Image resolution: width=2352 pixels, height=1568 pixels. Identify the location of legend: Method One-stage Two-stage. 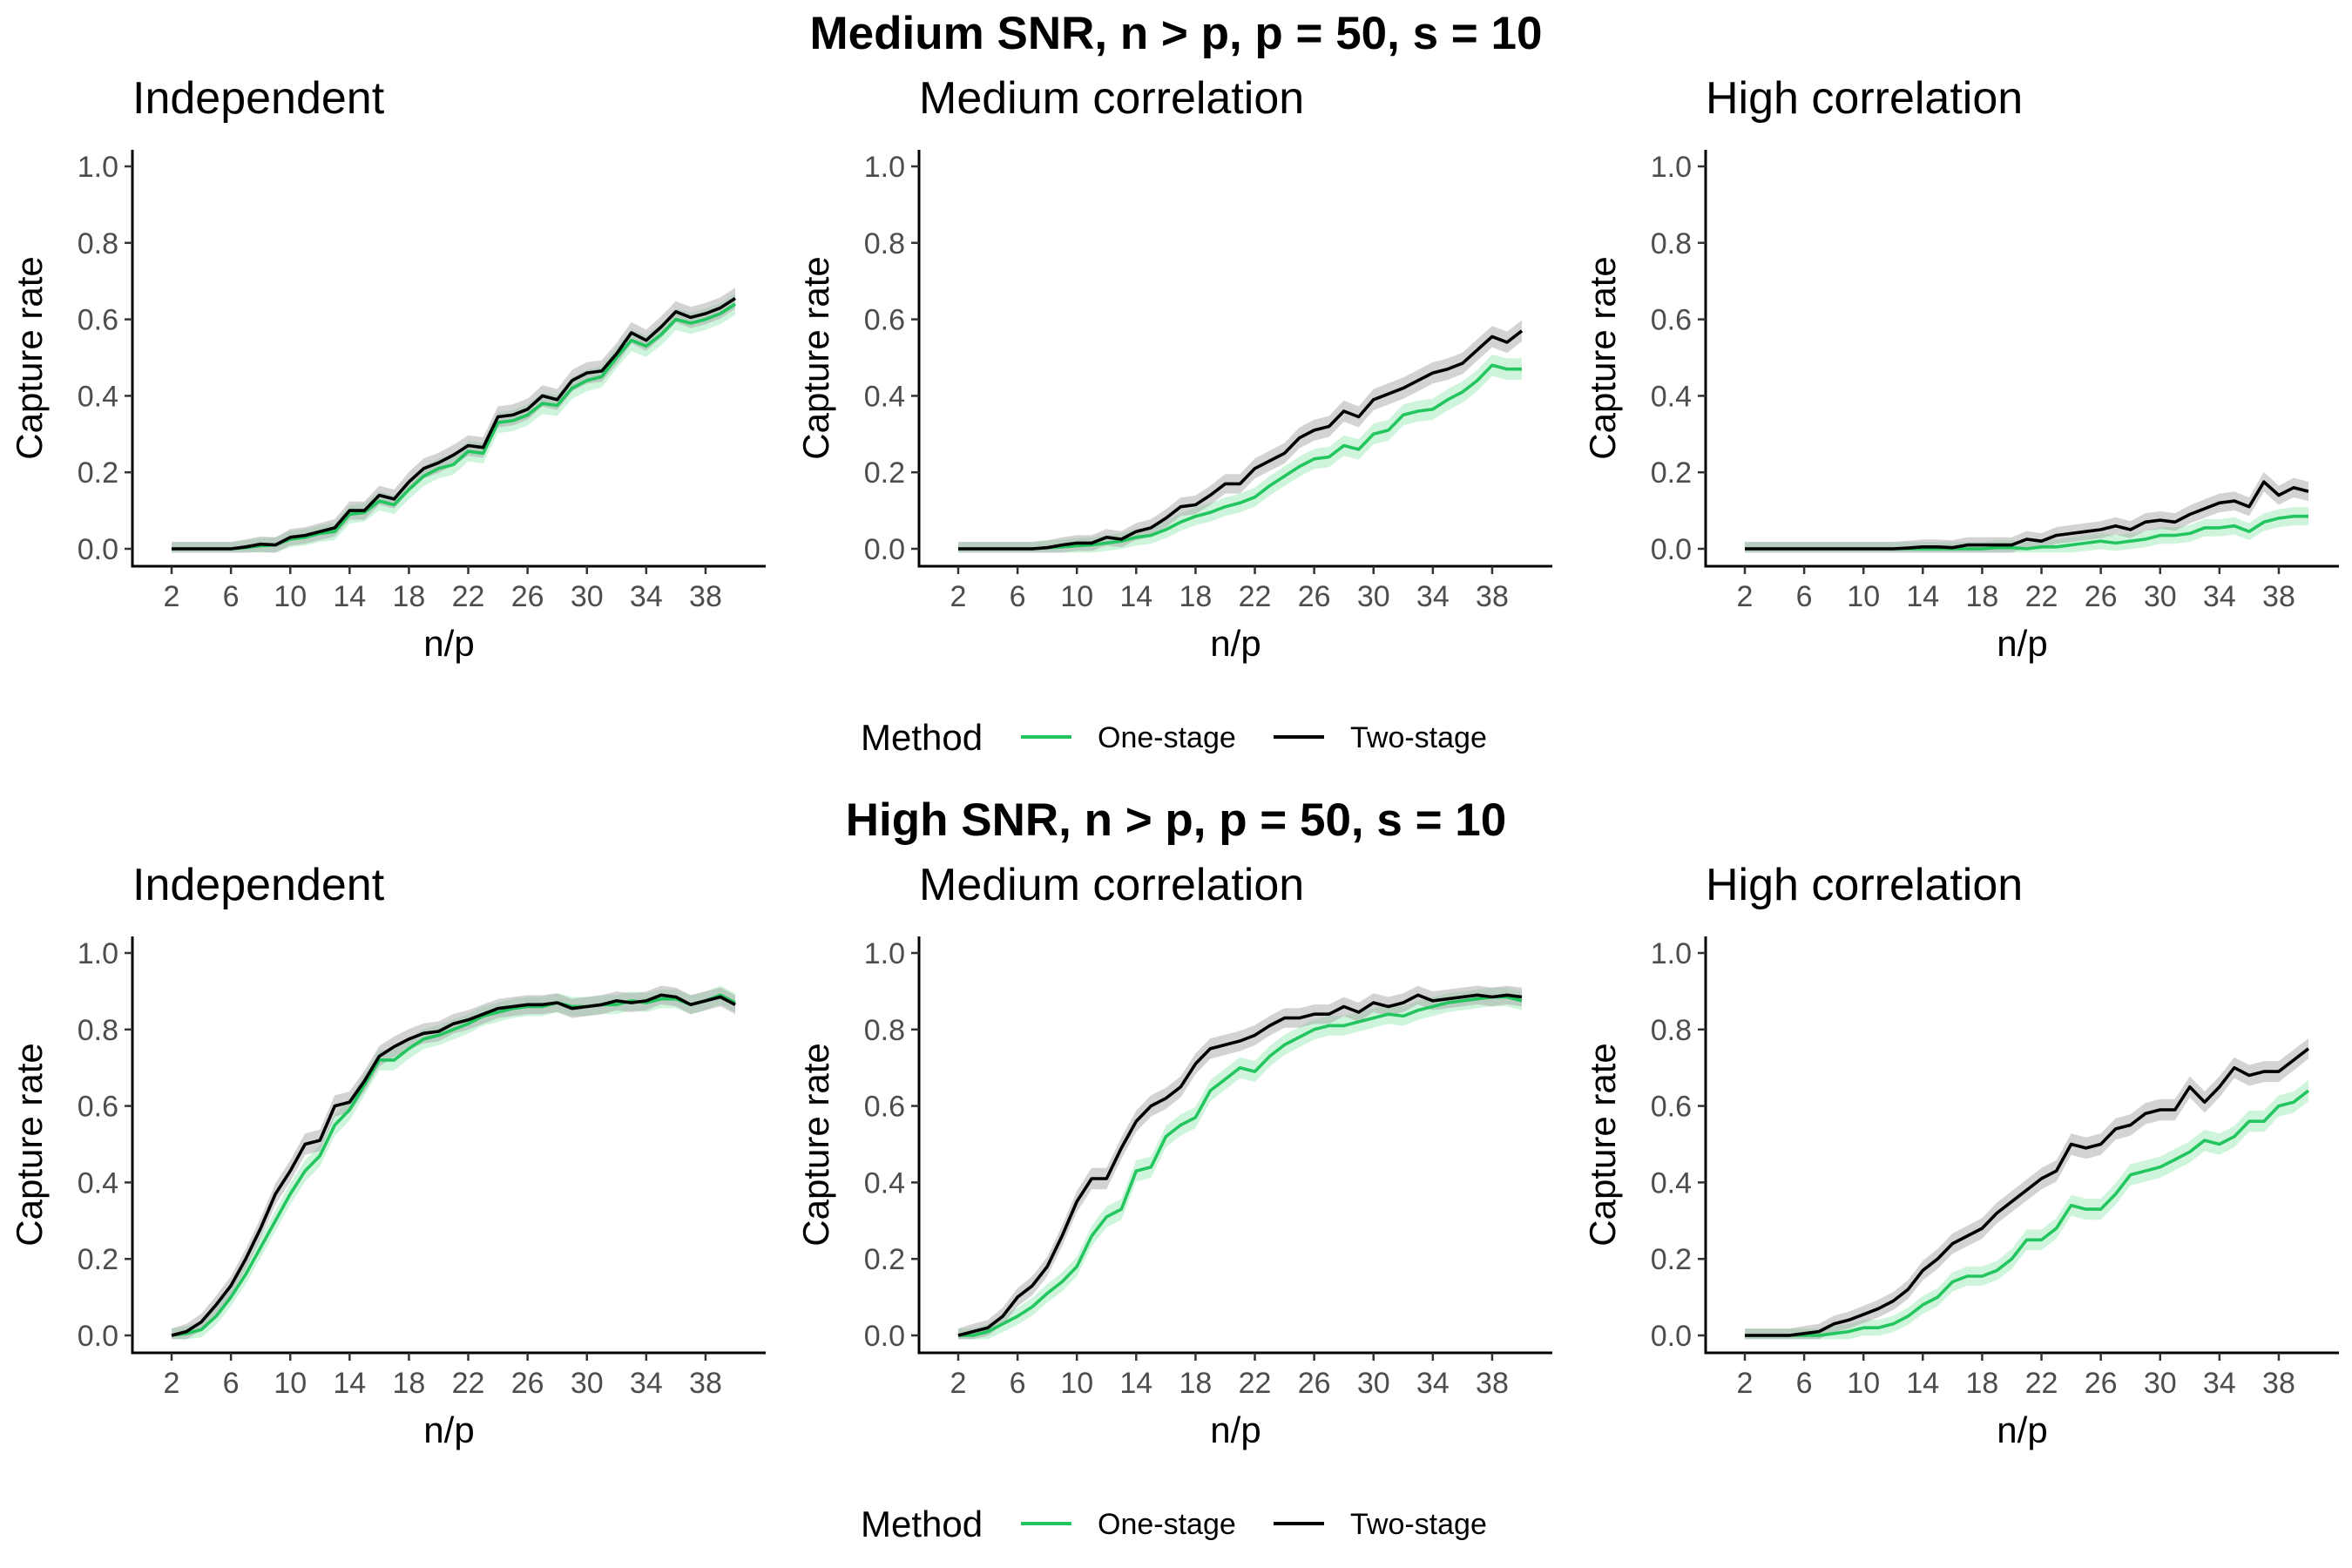
(1174, 737).